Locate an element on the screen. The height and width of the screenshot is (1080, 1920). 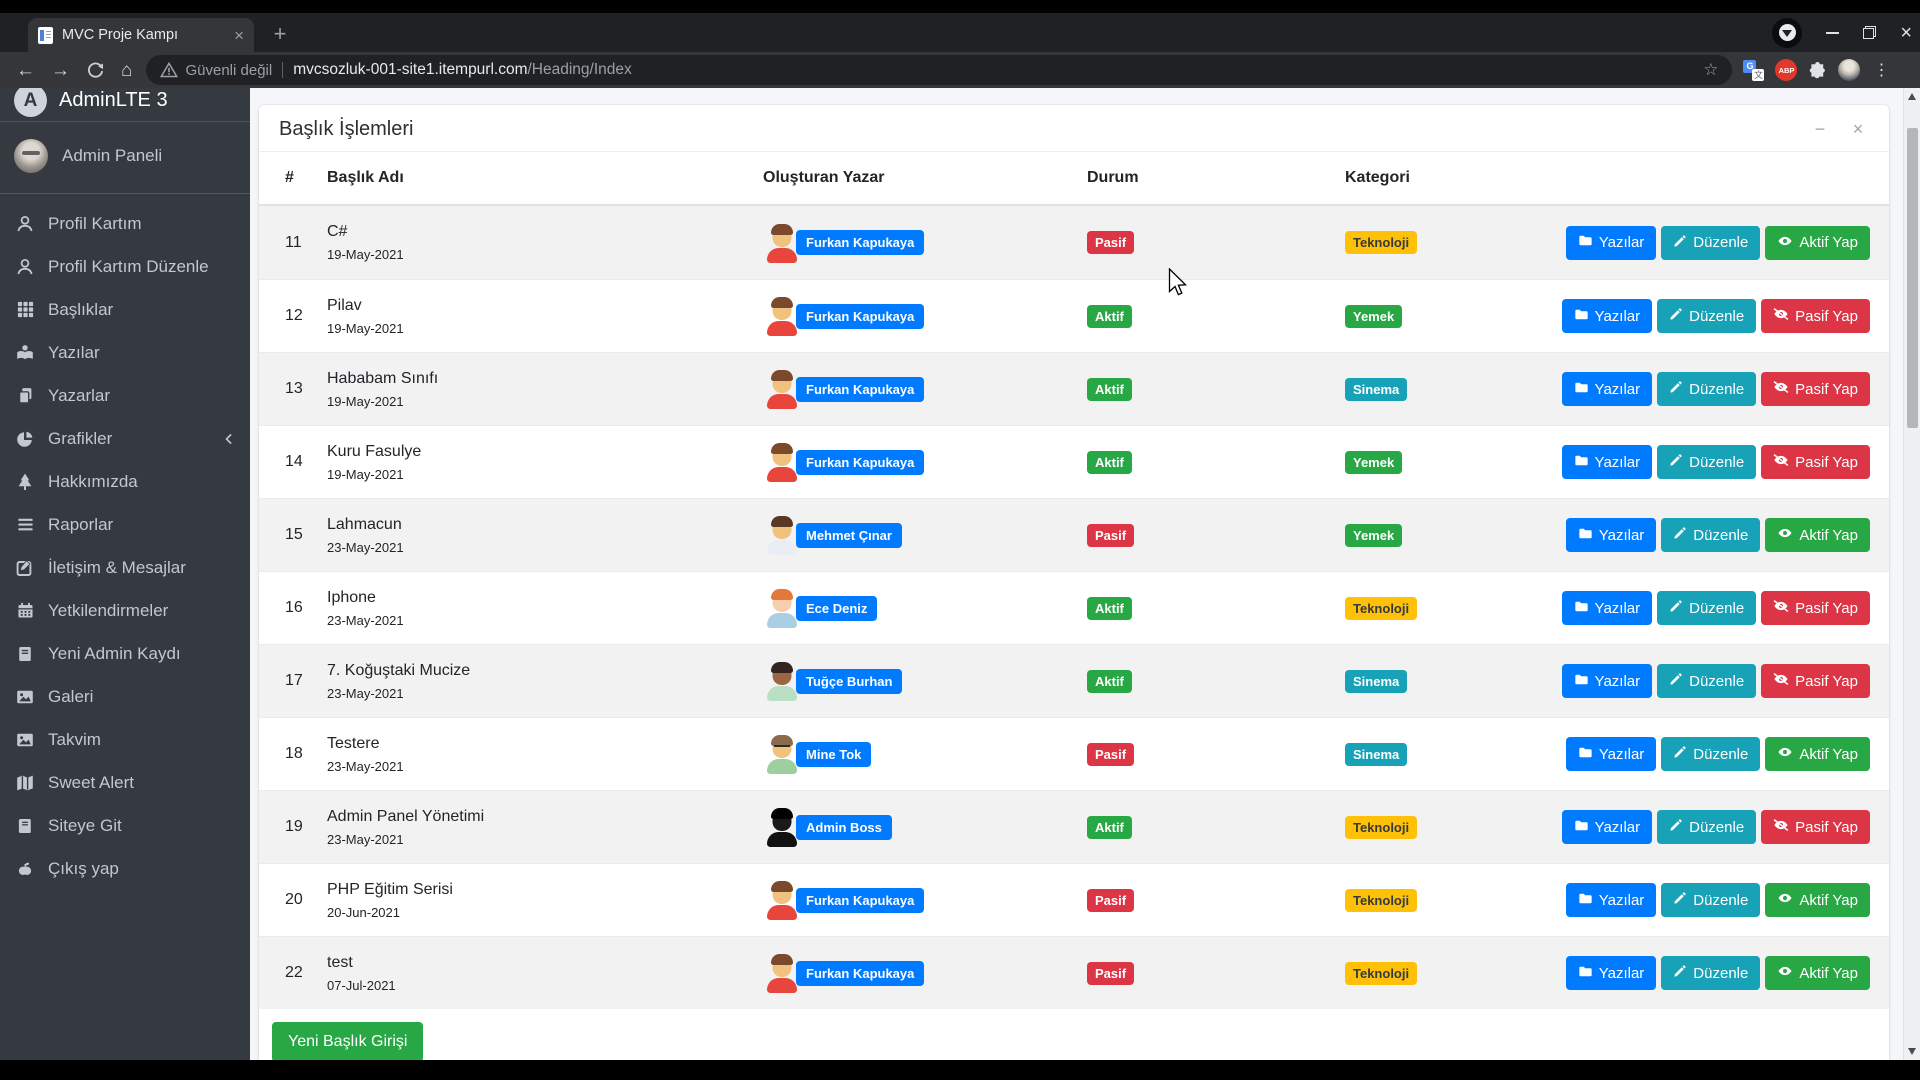
scroll-up-icon is located at coordinates (1912, 96).